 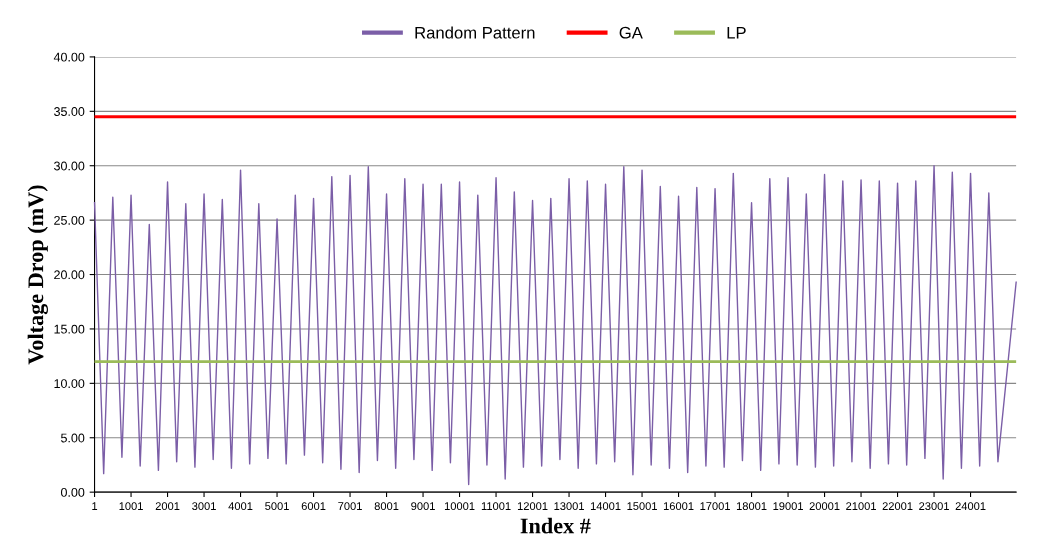 I want to click on x-tick-label: 15001, so click(x=642, y=506).